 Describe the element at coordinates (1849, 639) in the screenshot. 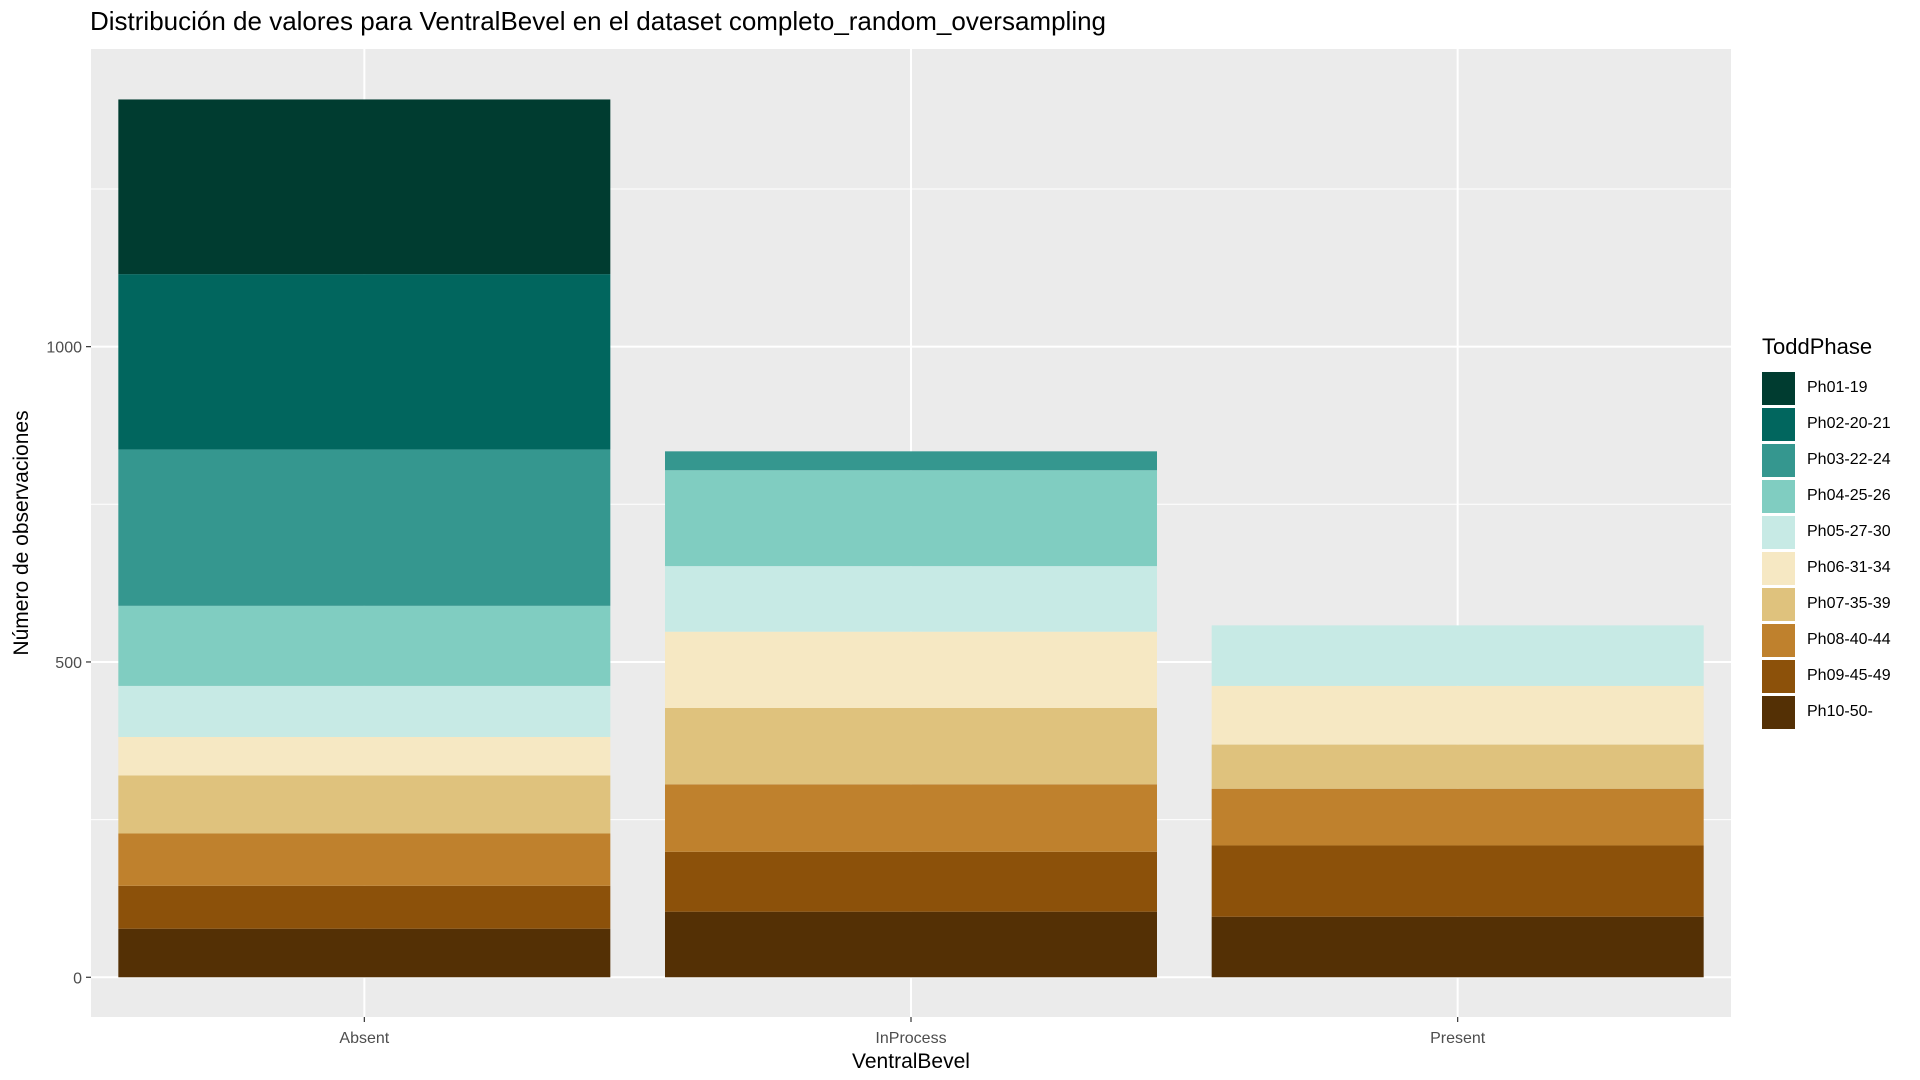

I see `legend-label: Ph08-40-44` at that location.